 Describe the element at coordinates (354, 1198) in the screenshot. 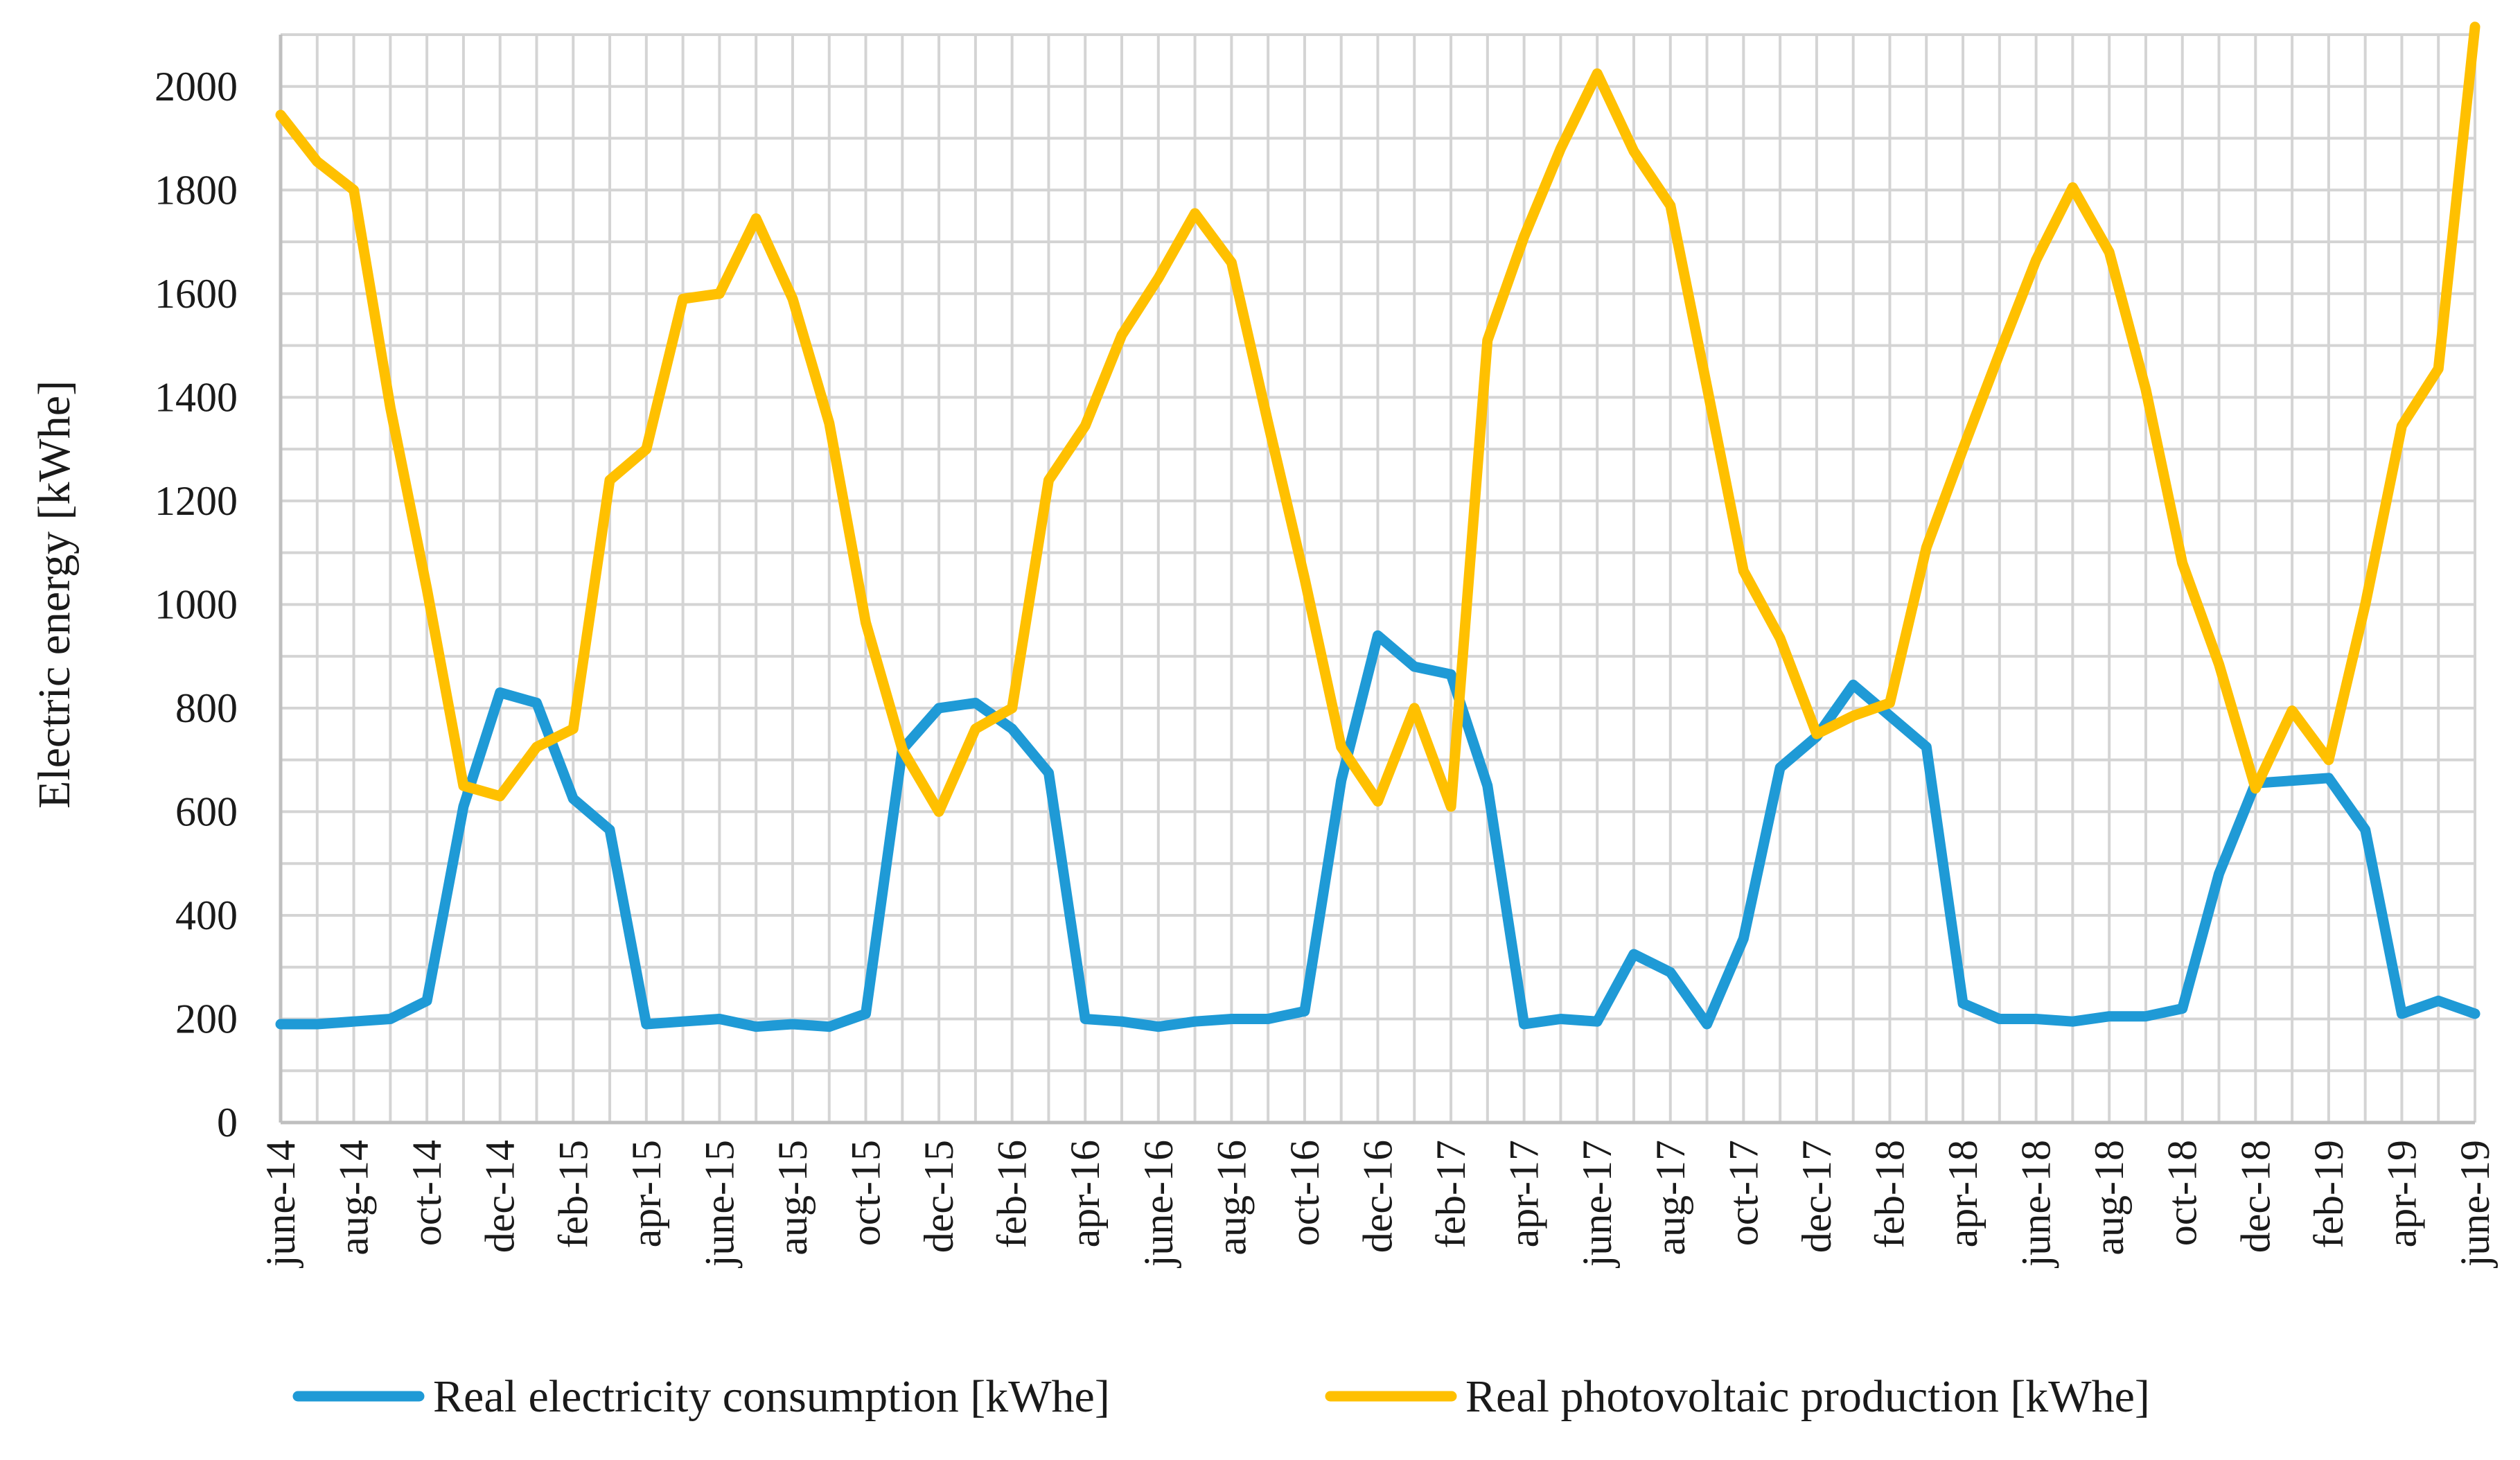

I see `x-tick-label: aug-14` at that location.